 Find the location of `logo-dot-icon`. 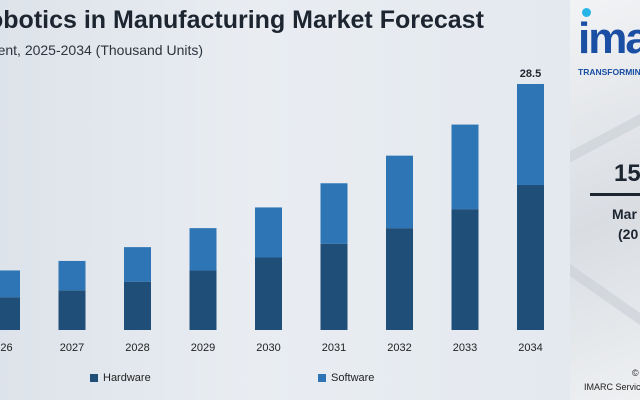

logo-dot-icon is located at coordinates (586, 12).